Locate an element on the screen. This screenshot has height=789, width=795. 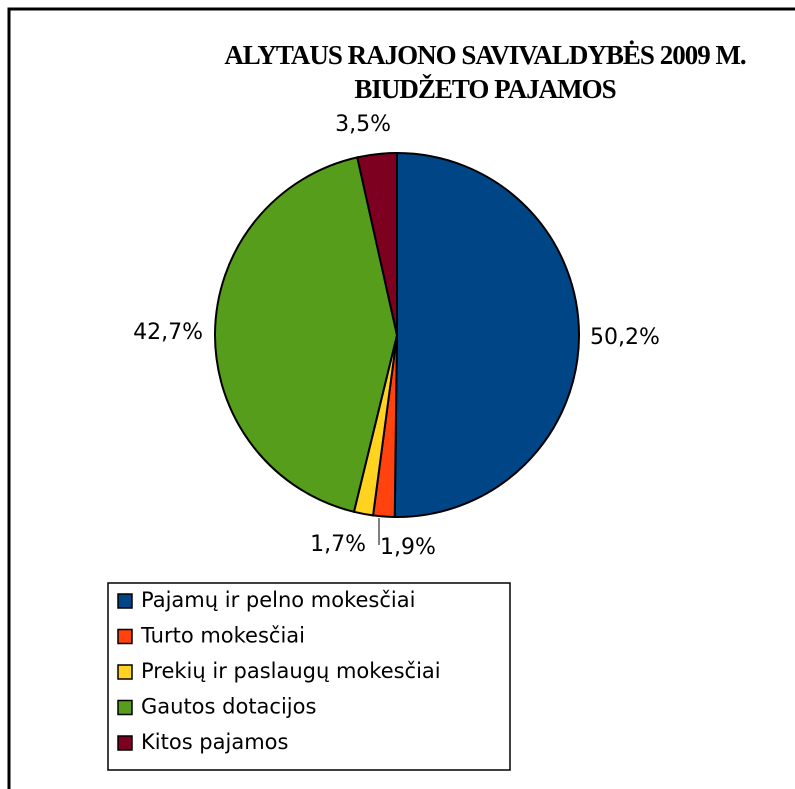
data-label: 50,2% is located at coordinates (625, 337).